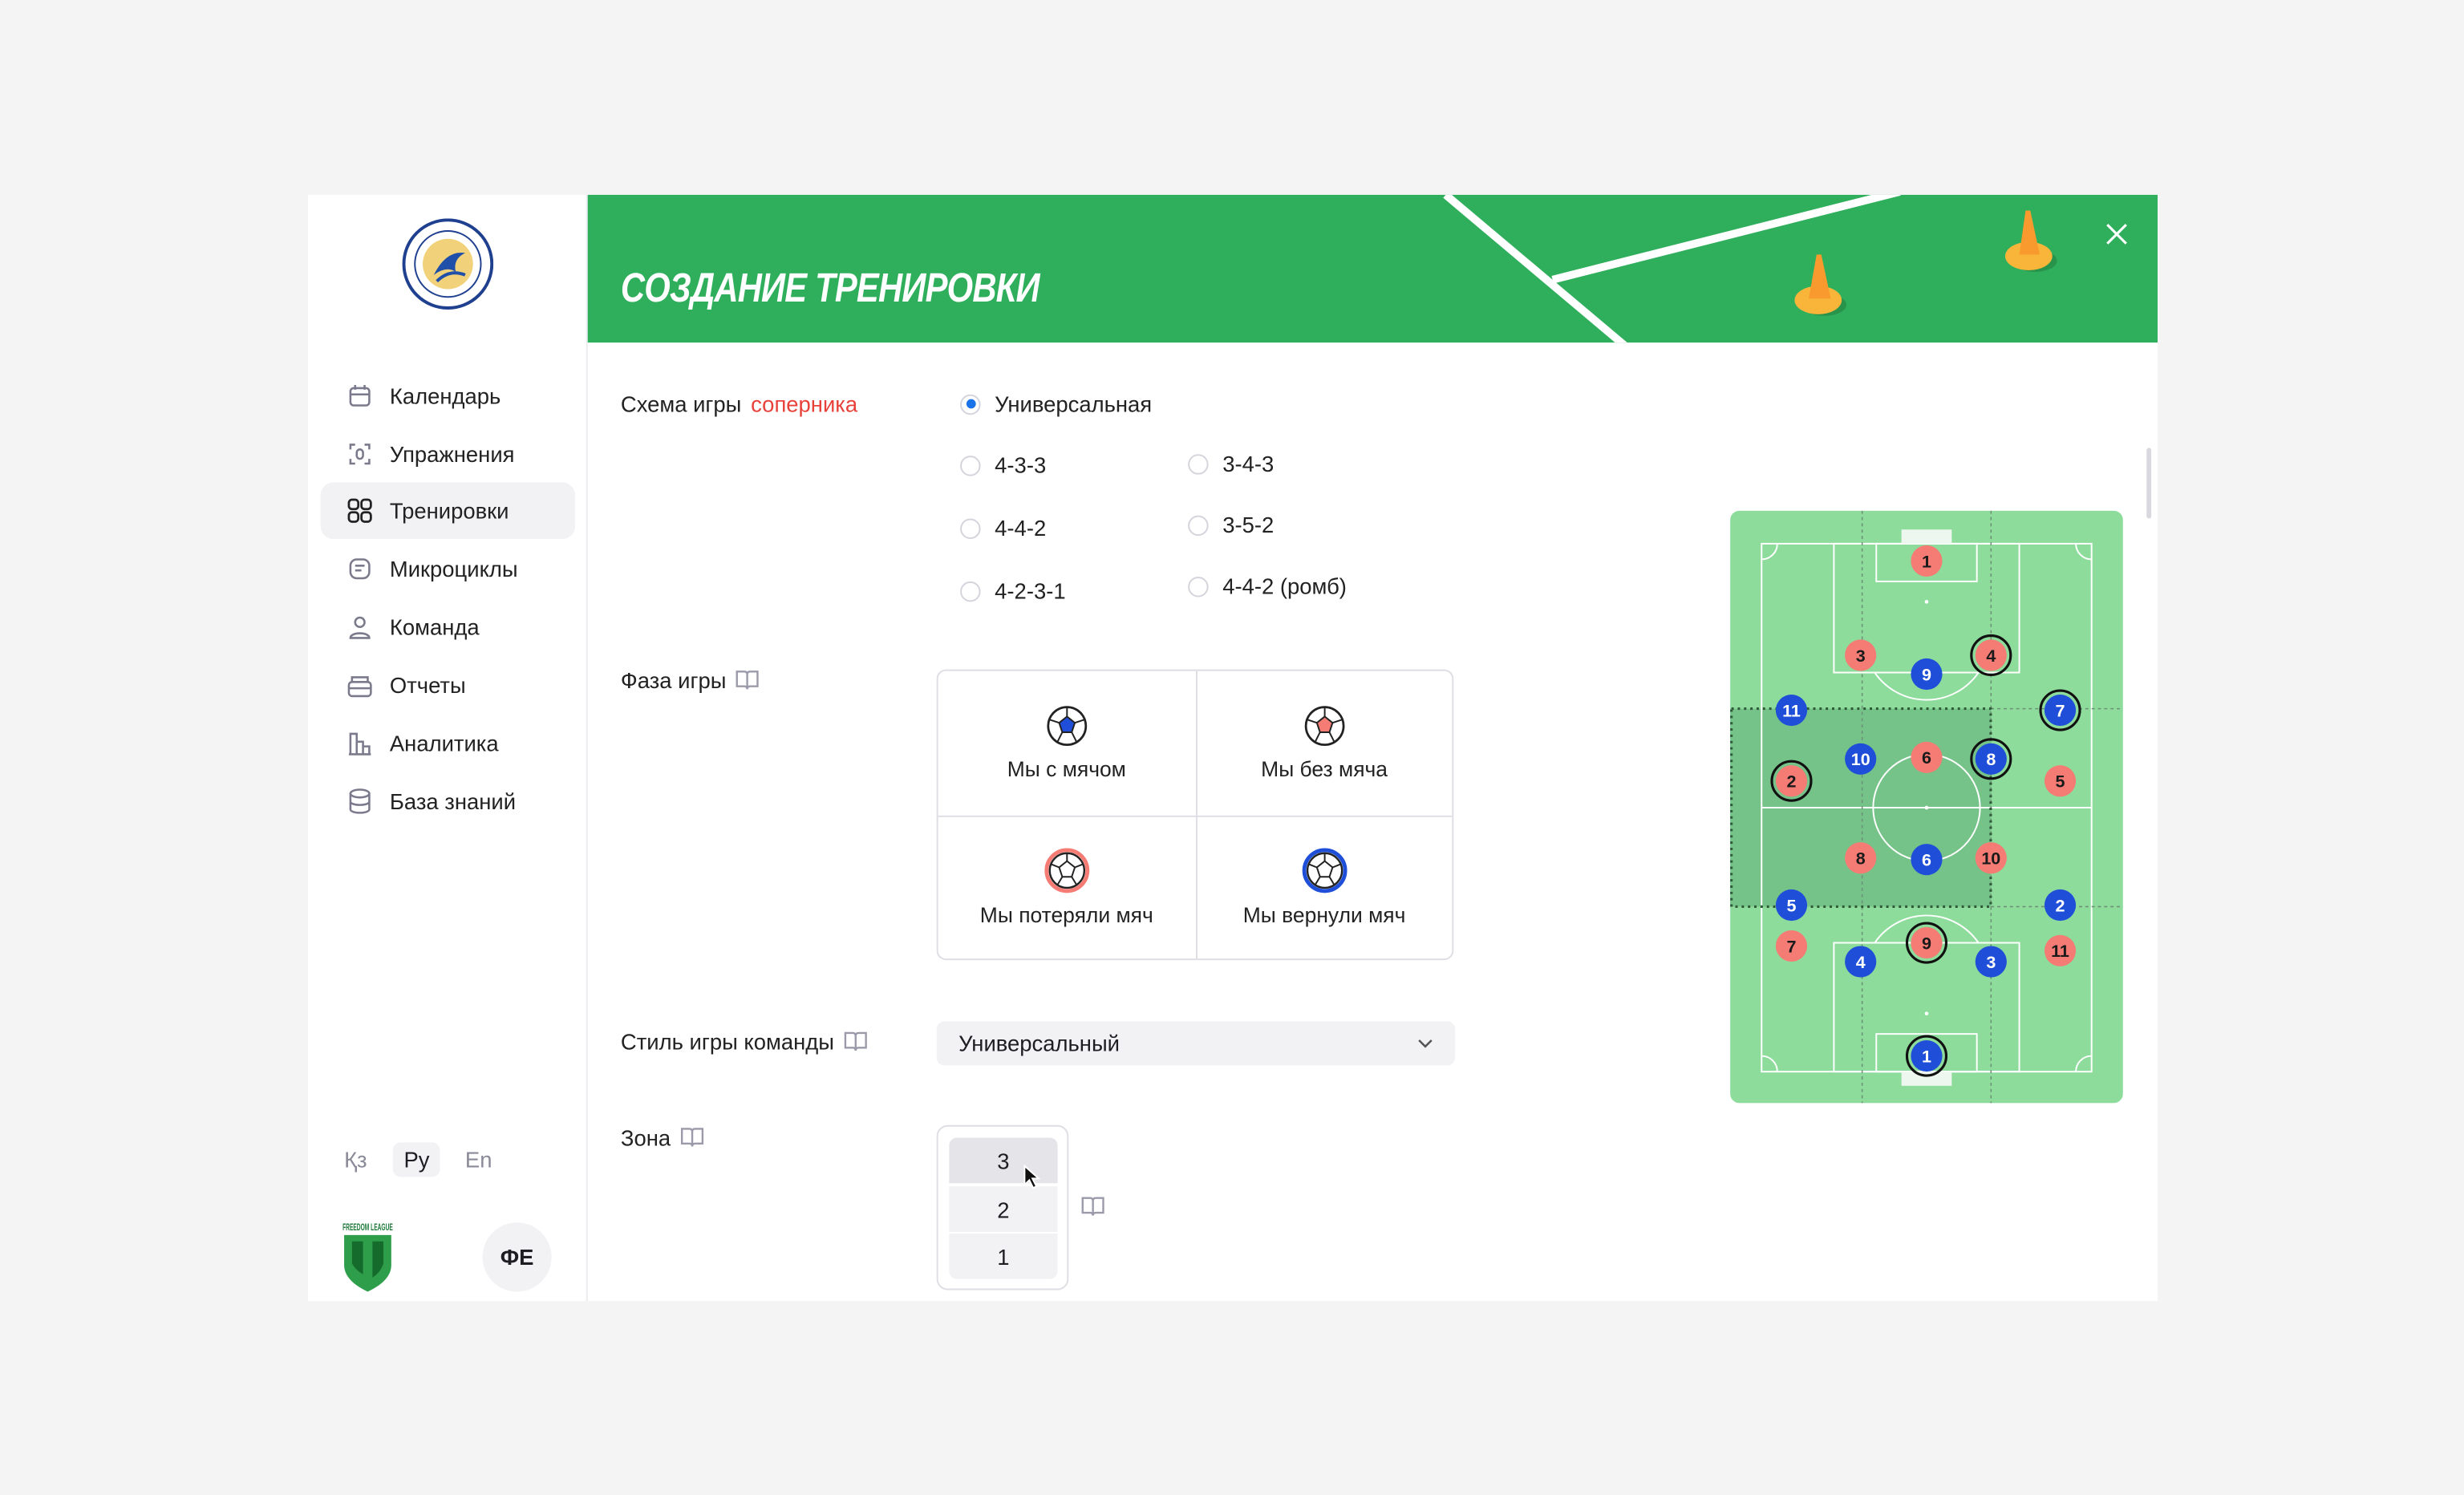 This screenshot has width=2464, height=1495. I want to click on blue-player: 4, so click(1861, 962).